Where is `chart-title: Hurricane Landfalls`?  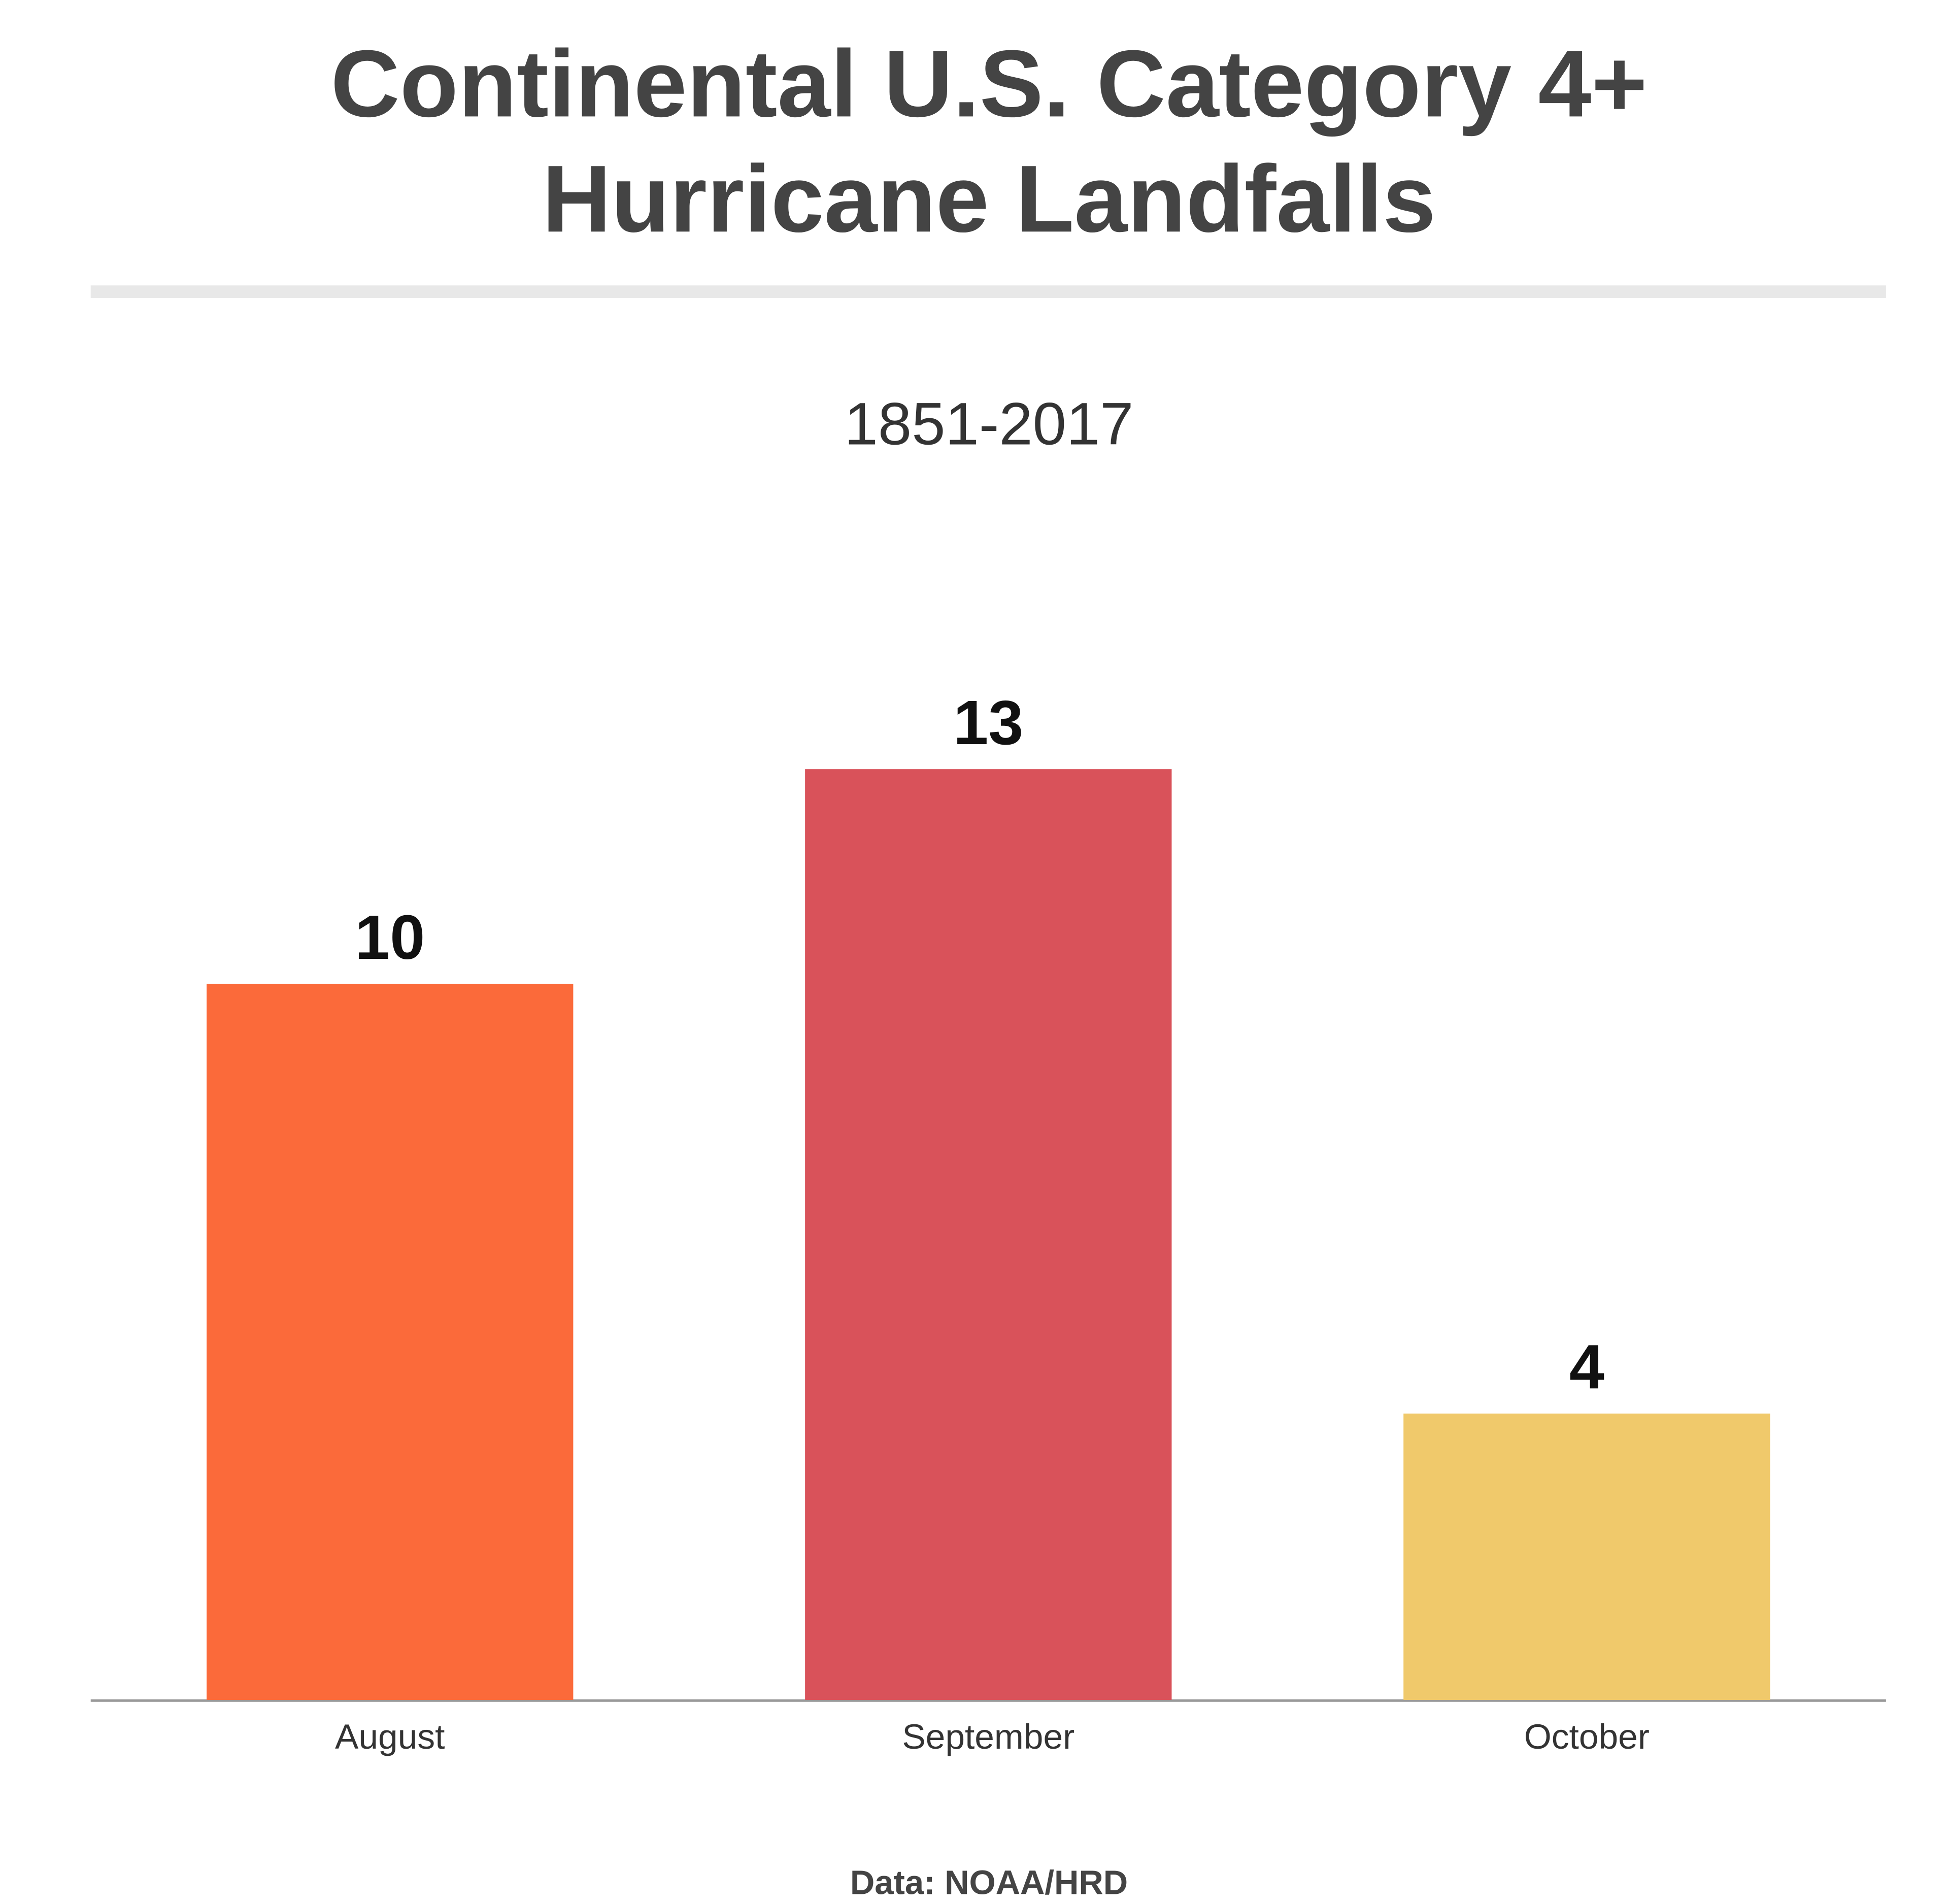 chart-title: Hurricane Landfalls is located at coordinates (989, 199).